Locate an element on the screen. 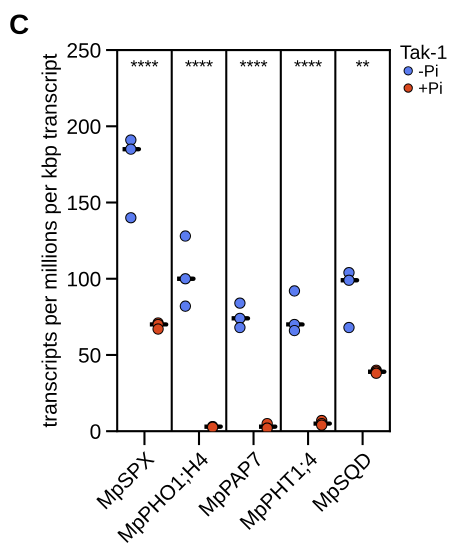 The width and height of the screenshot is (456, 550). legend-label: +Pi is located at coordinates (430, 88).